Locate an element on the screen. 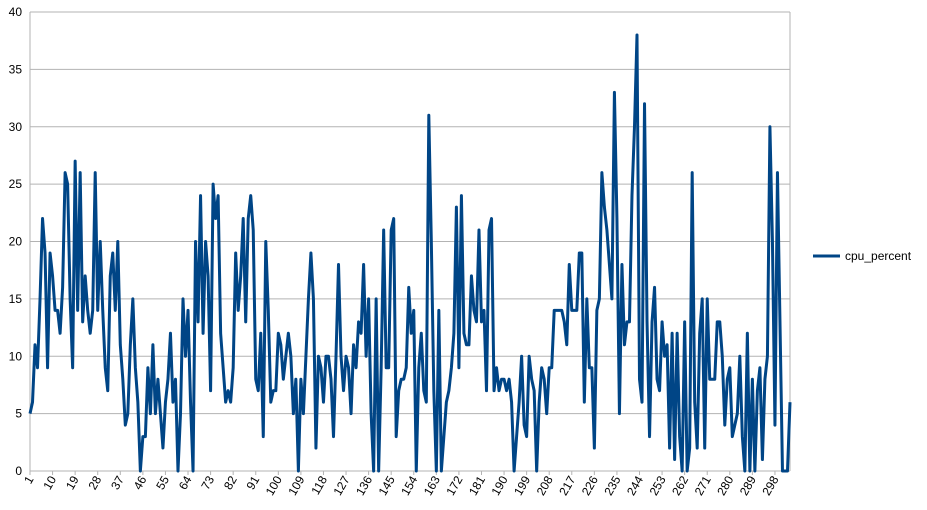  x-tick-label: 28 is located at coordinates (95, 482).